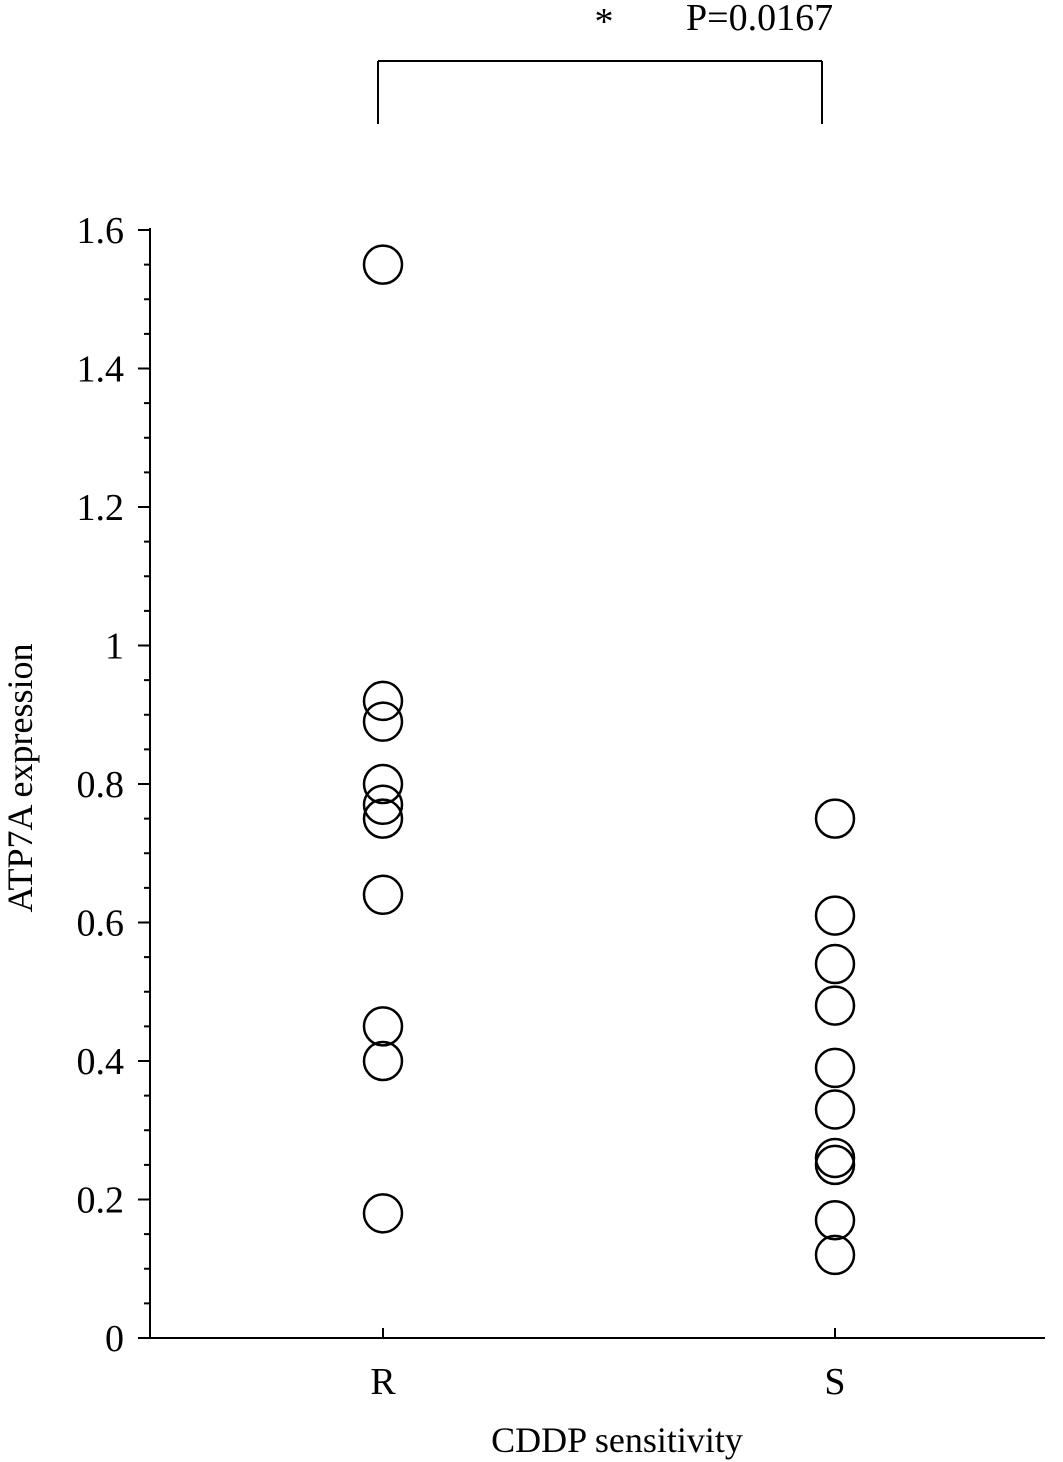 The height and width of the screenshot is (1462, 1063). Describe the element at coordinates (101, 924) in the screenshot. I see `y-tick-label: 0.6` at that location.